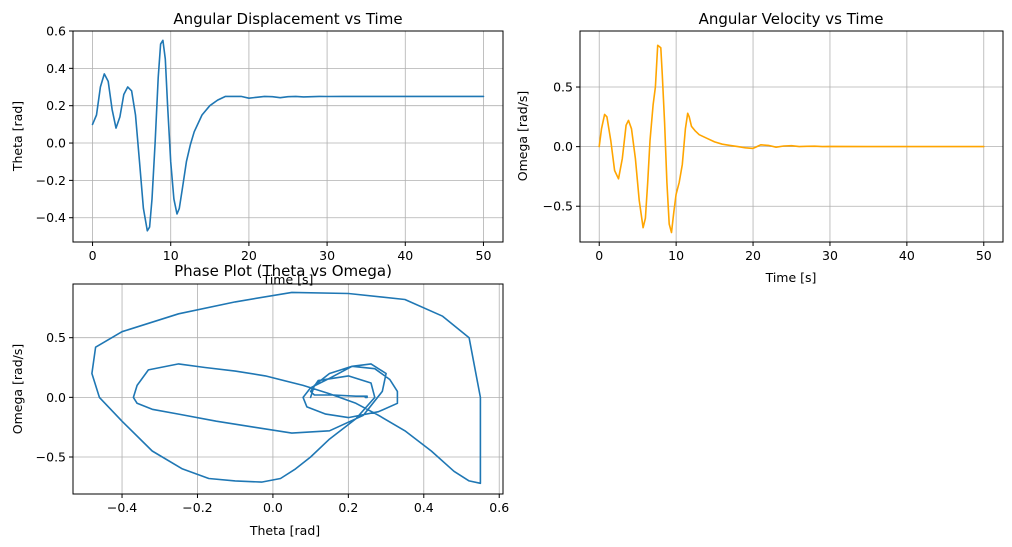 The image size is (1012, 547). What do you see at coordinates (56, 31) in the screenshot?
I see `y-tick-label: 0.6` at bounding box center [56, 31].